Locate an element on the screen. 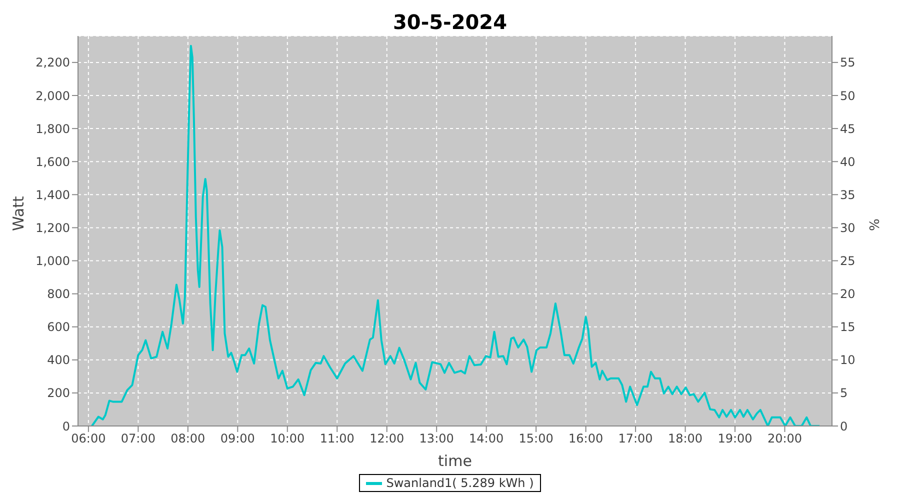  y-tick-label: 2,000 is located at coordinates (53, 95).